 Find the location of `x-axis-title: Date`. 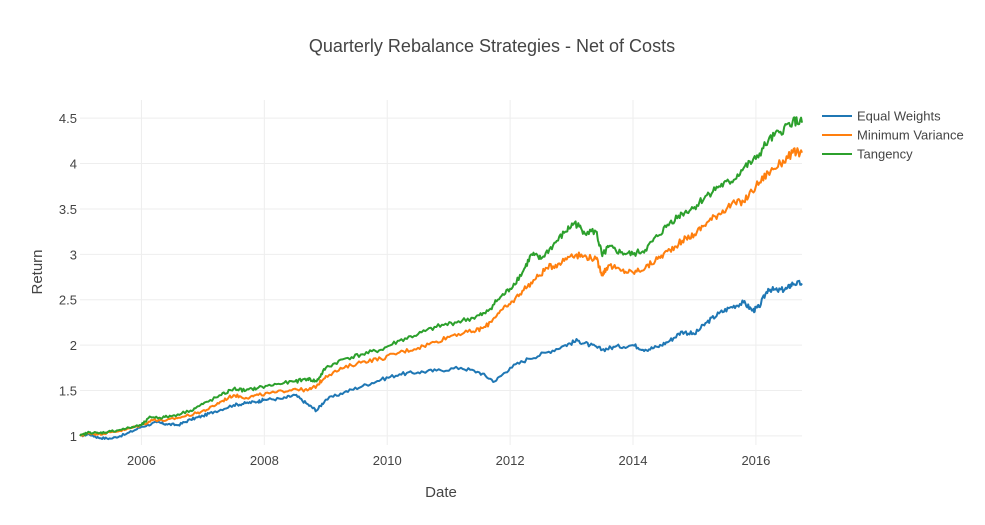

x-axis-title: Date is located at coordinates (441, 492).